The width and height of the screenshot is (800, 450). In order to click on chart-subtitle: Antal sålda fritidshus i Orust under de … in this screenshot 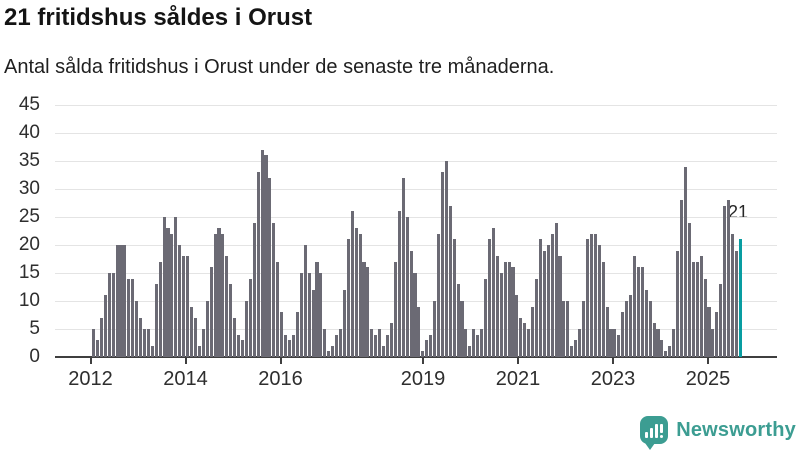, I will do `click(279, 67)`.